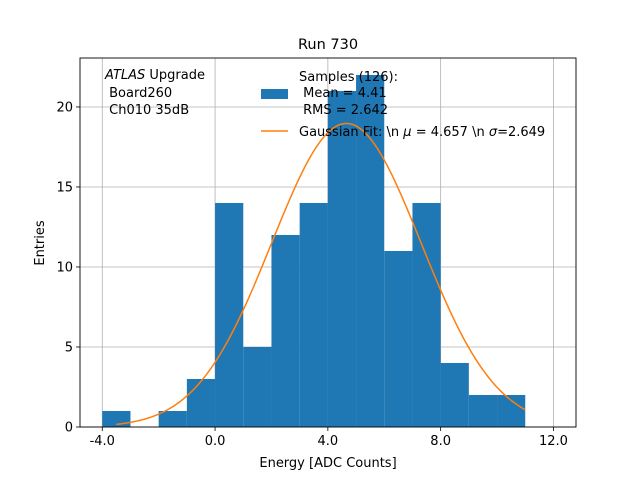  I want to click on y-tick-label: 5, so click(69, 347).